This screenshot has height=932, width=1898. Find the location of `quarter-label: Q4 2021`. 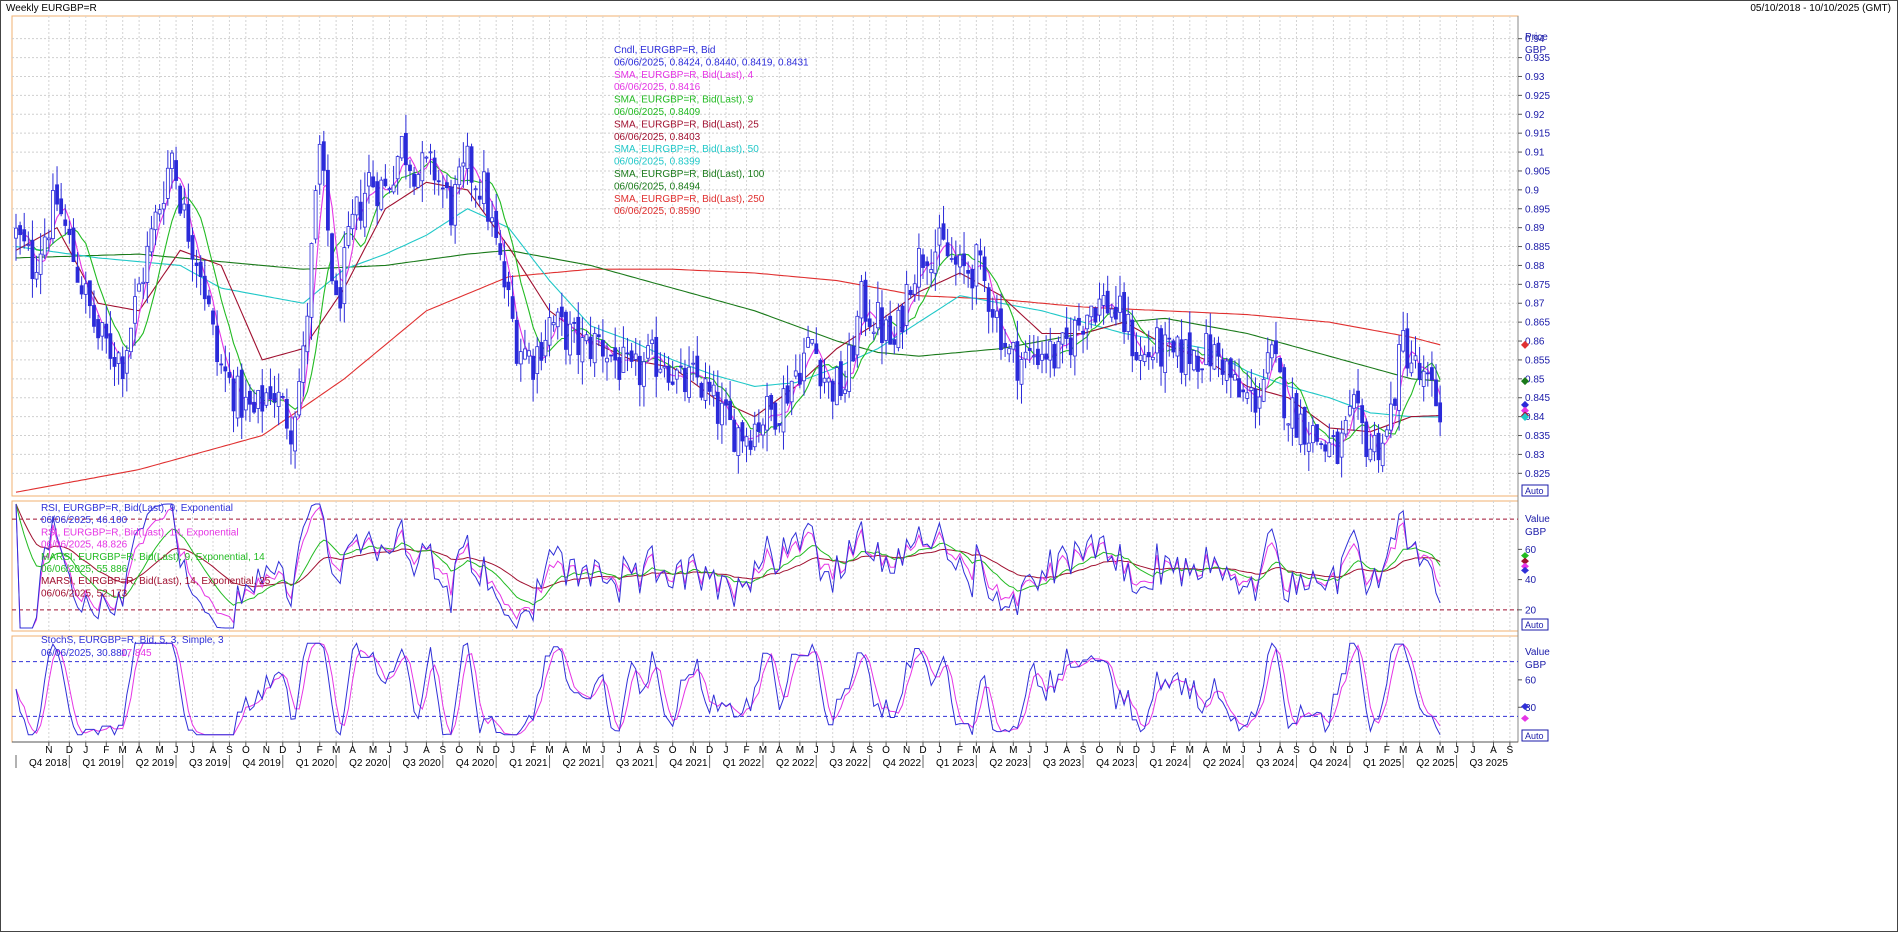

quarter-label: Q4 2021 is located at coordinates (688, 763).